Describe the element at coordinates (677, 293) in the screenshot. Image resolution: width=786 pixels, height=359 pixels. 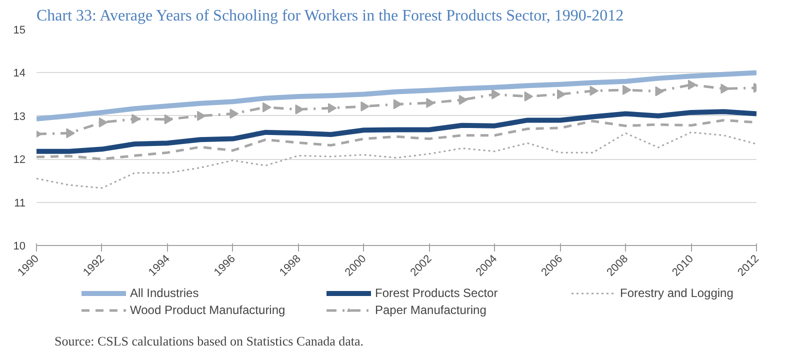
I see `legend-label: Forestry and Logging` at that location.